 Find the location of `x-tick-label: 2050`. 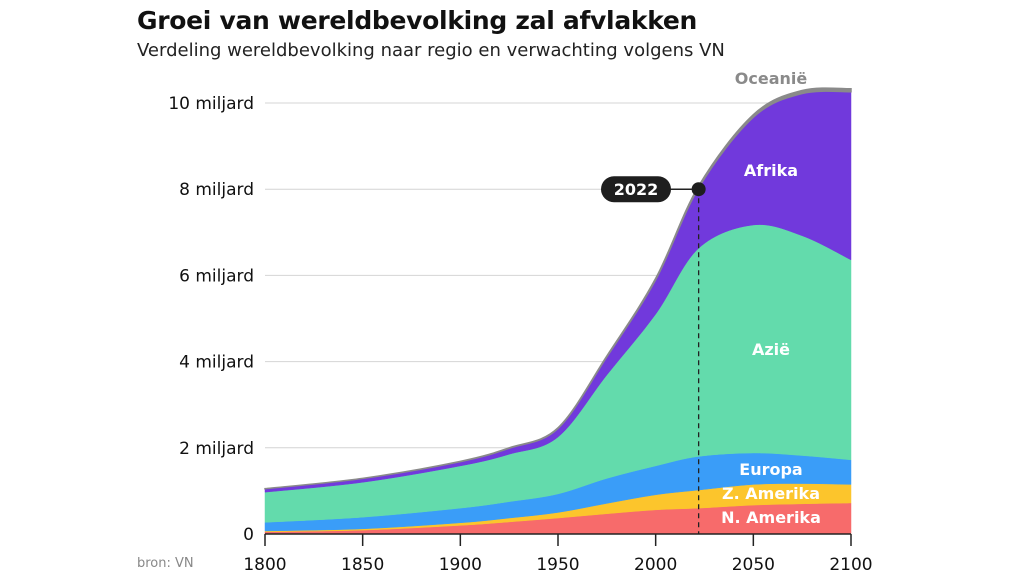

x-tick-label: 2050 is located at coordinates (753, 565).